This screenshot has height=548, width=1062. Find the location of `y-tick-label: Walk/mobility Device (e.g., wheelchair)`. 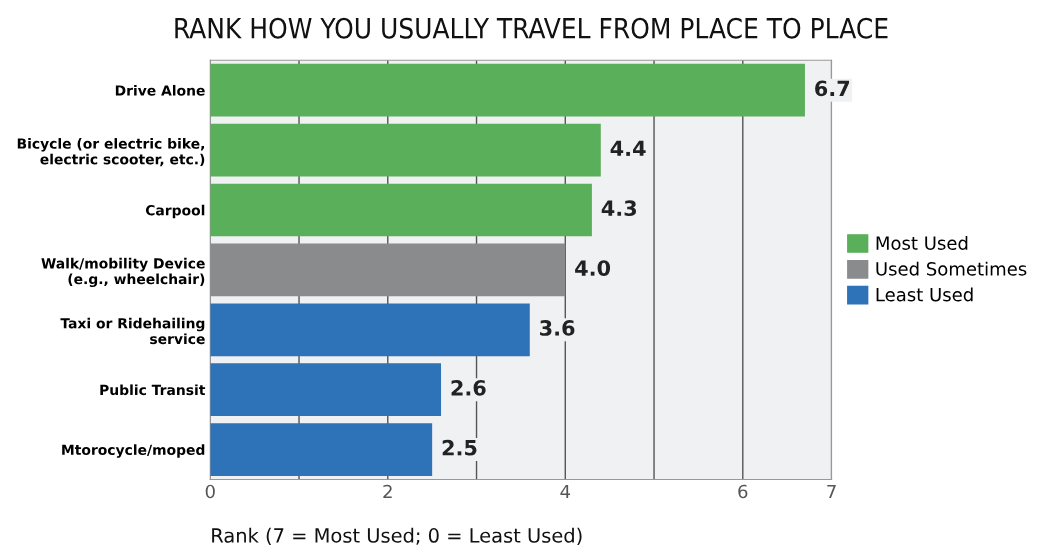

y-tick-label: Walk/mobility Device (e.g., wheelchair) is located at coordinates (123, 272).